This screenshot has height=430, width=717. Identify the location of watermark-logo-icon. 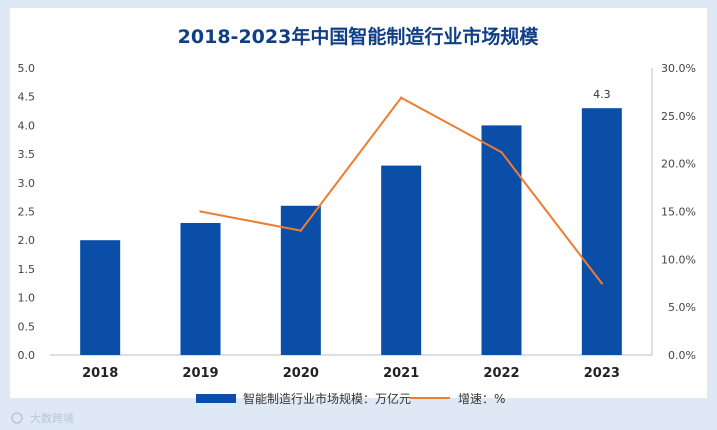
(17, 418).